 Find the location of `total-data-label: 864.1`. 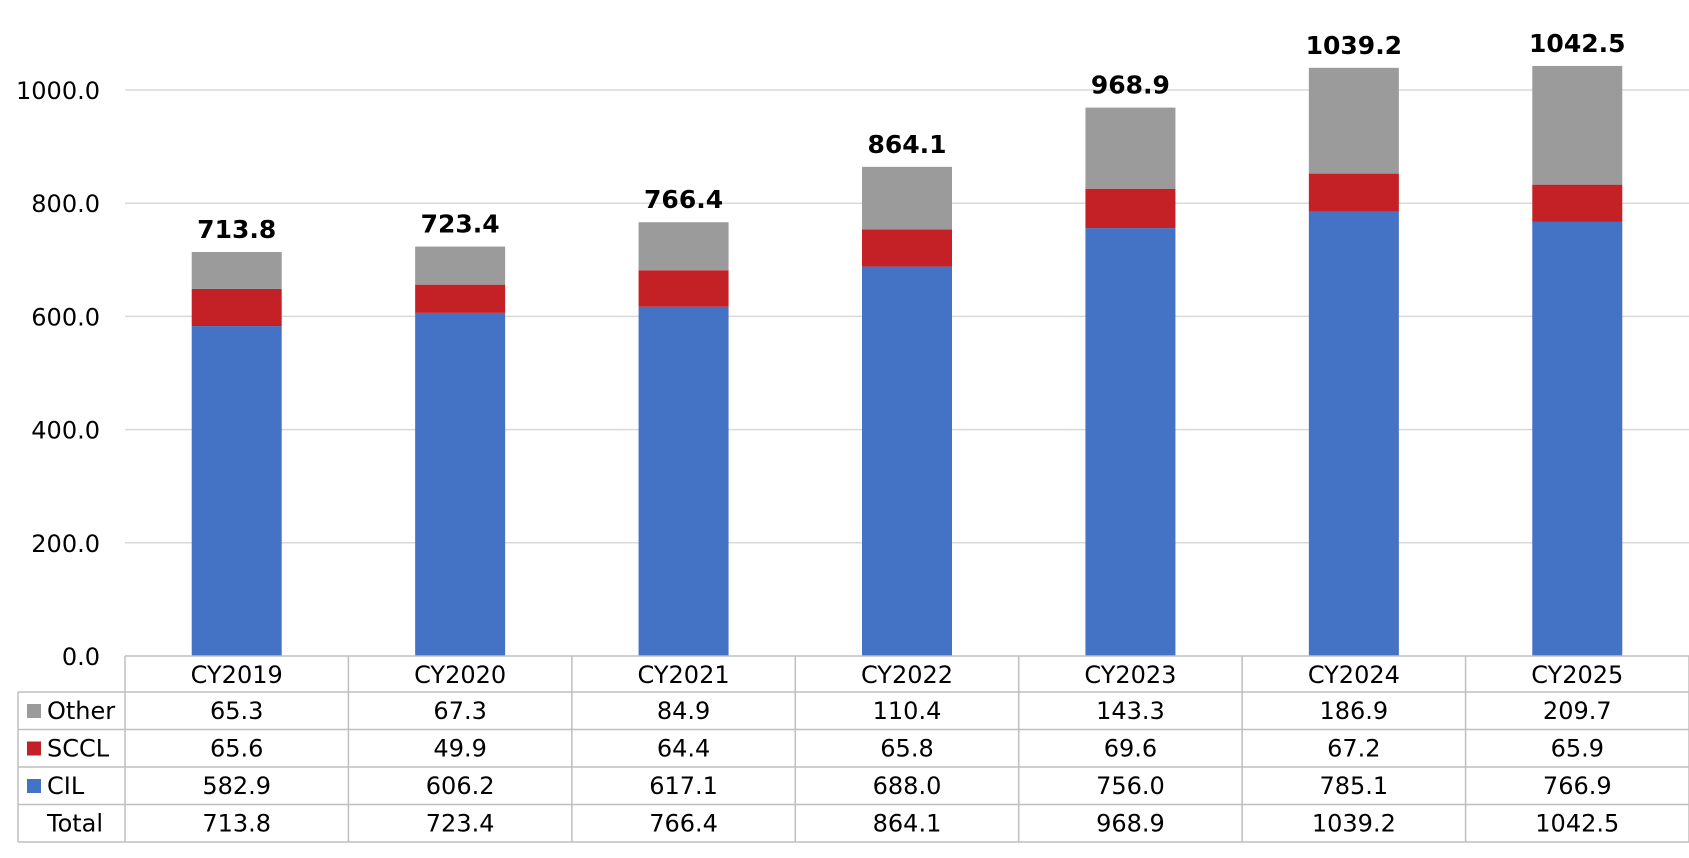

total-data-label: 864.1 is located at coordinates (906, 144).